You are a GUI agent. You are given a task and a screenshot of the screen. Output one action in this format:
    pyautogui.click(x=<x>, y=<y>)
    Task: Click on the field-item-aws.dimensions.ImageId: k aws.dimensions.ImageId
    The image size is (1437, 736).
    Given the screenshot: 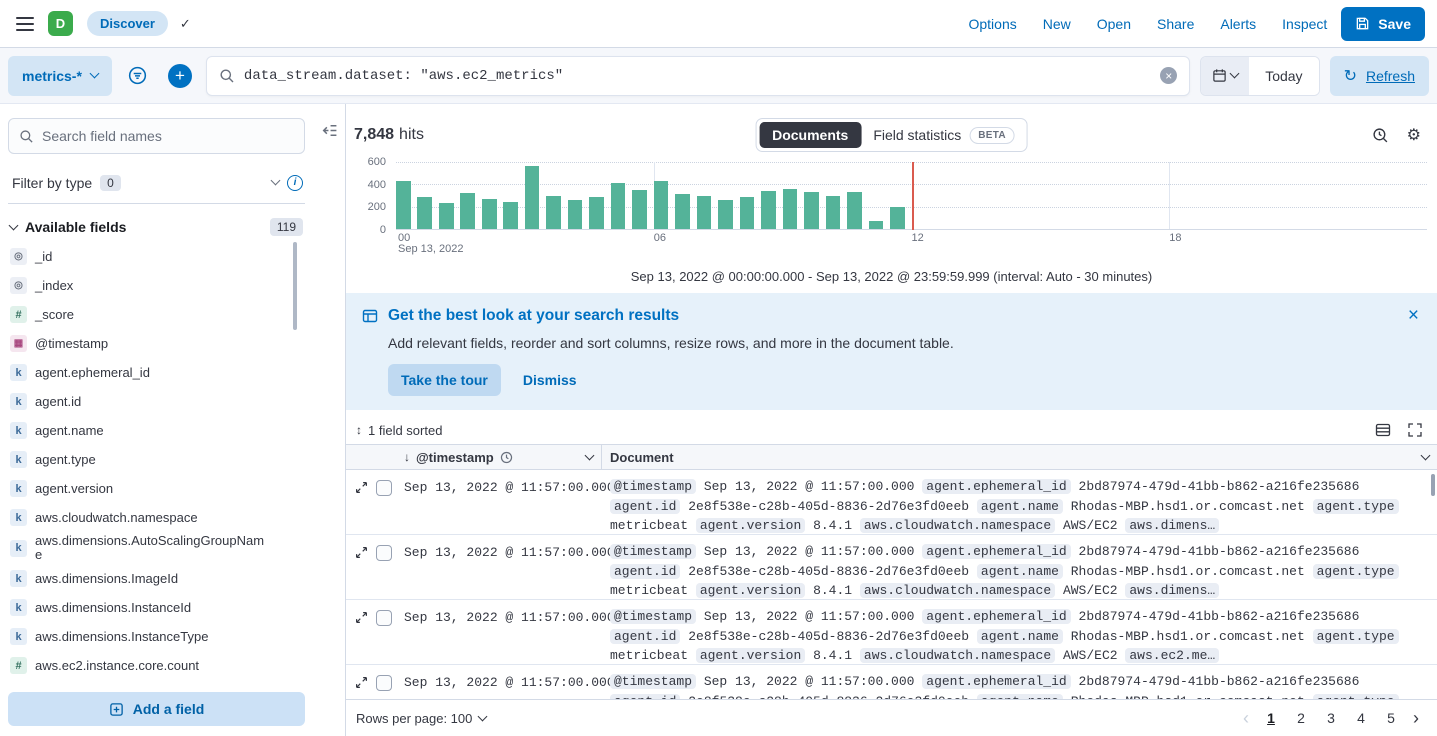 What is the action you would take?
    pyautogui.click(x=156, y=578)
    